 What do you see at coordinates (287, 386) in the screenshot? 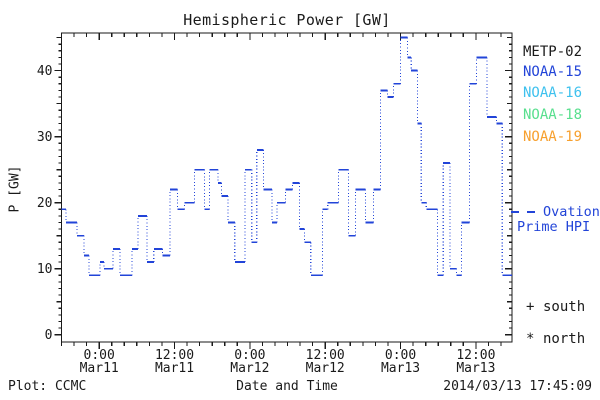
I see `x-axis-title: Date and Time` at bounding box center [287, 386].